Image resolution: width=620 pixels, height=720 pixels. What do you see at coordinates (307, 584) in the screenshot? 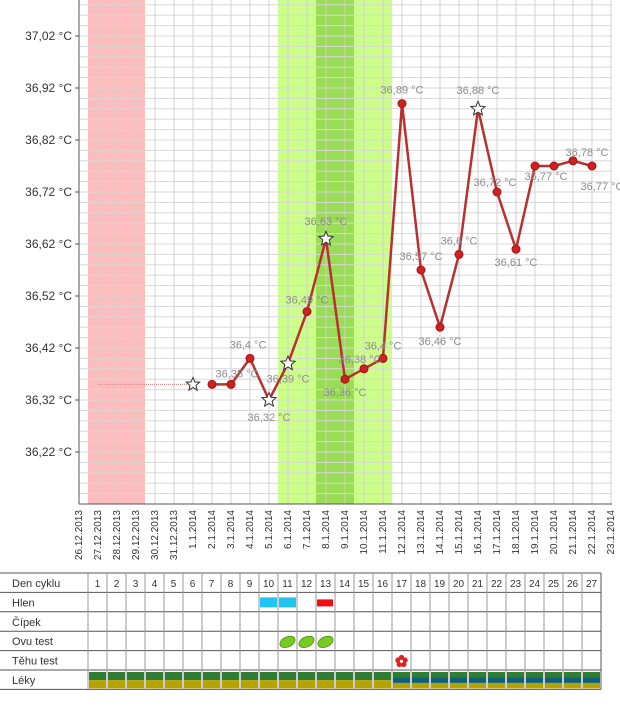
I see `day-number: 12` at bounding box center [307, 584].